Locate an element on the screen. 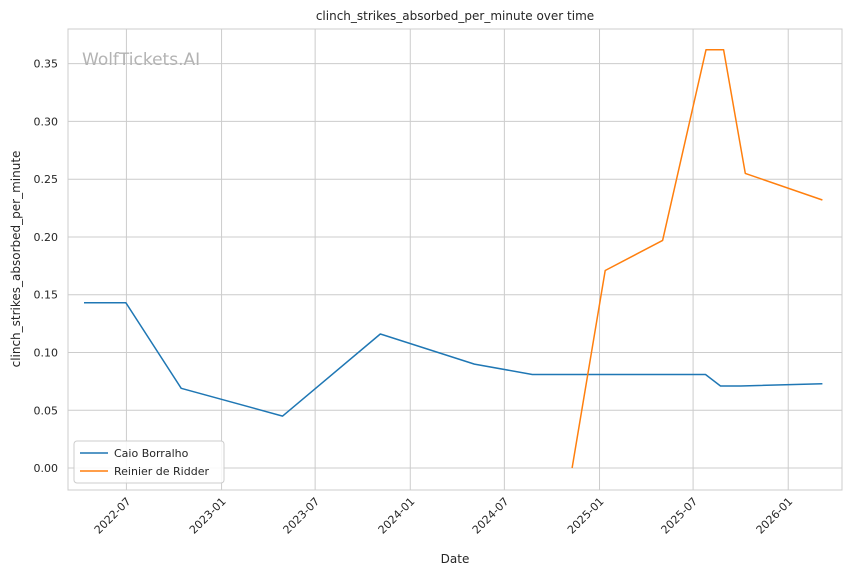 Image resolution: width=852 pixels, height=575 pixels. x-tick-label: 2023-01 is located at coordinates (208, 516).